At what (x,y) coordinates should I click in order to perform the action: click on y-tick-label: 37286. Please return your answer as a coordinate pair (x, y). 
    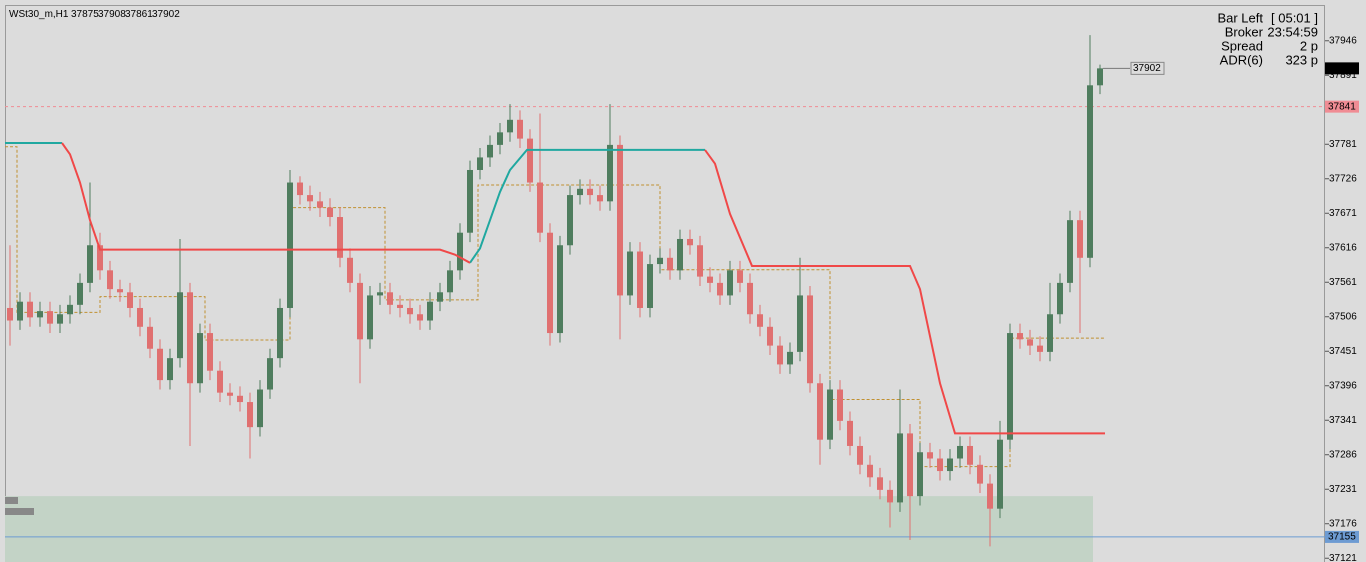
    Looking at the image, I should click on (1343, 454).